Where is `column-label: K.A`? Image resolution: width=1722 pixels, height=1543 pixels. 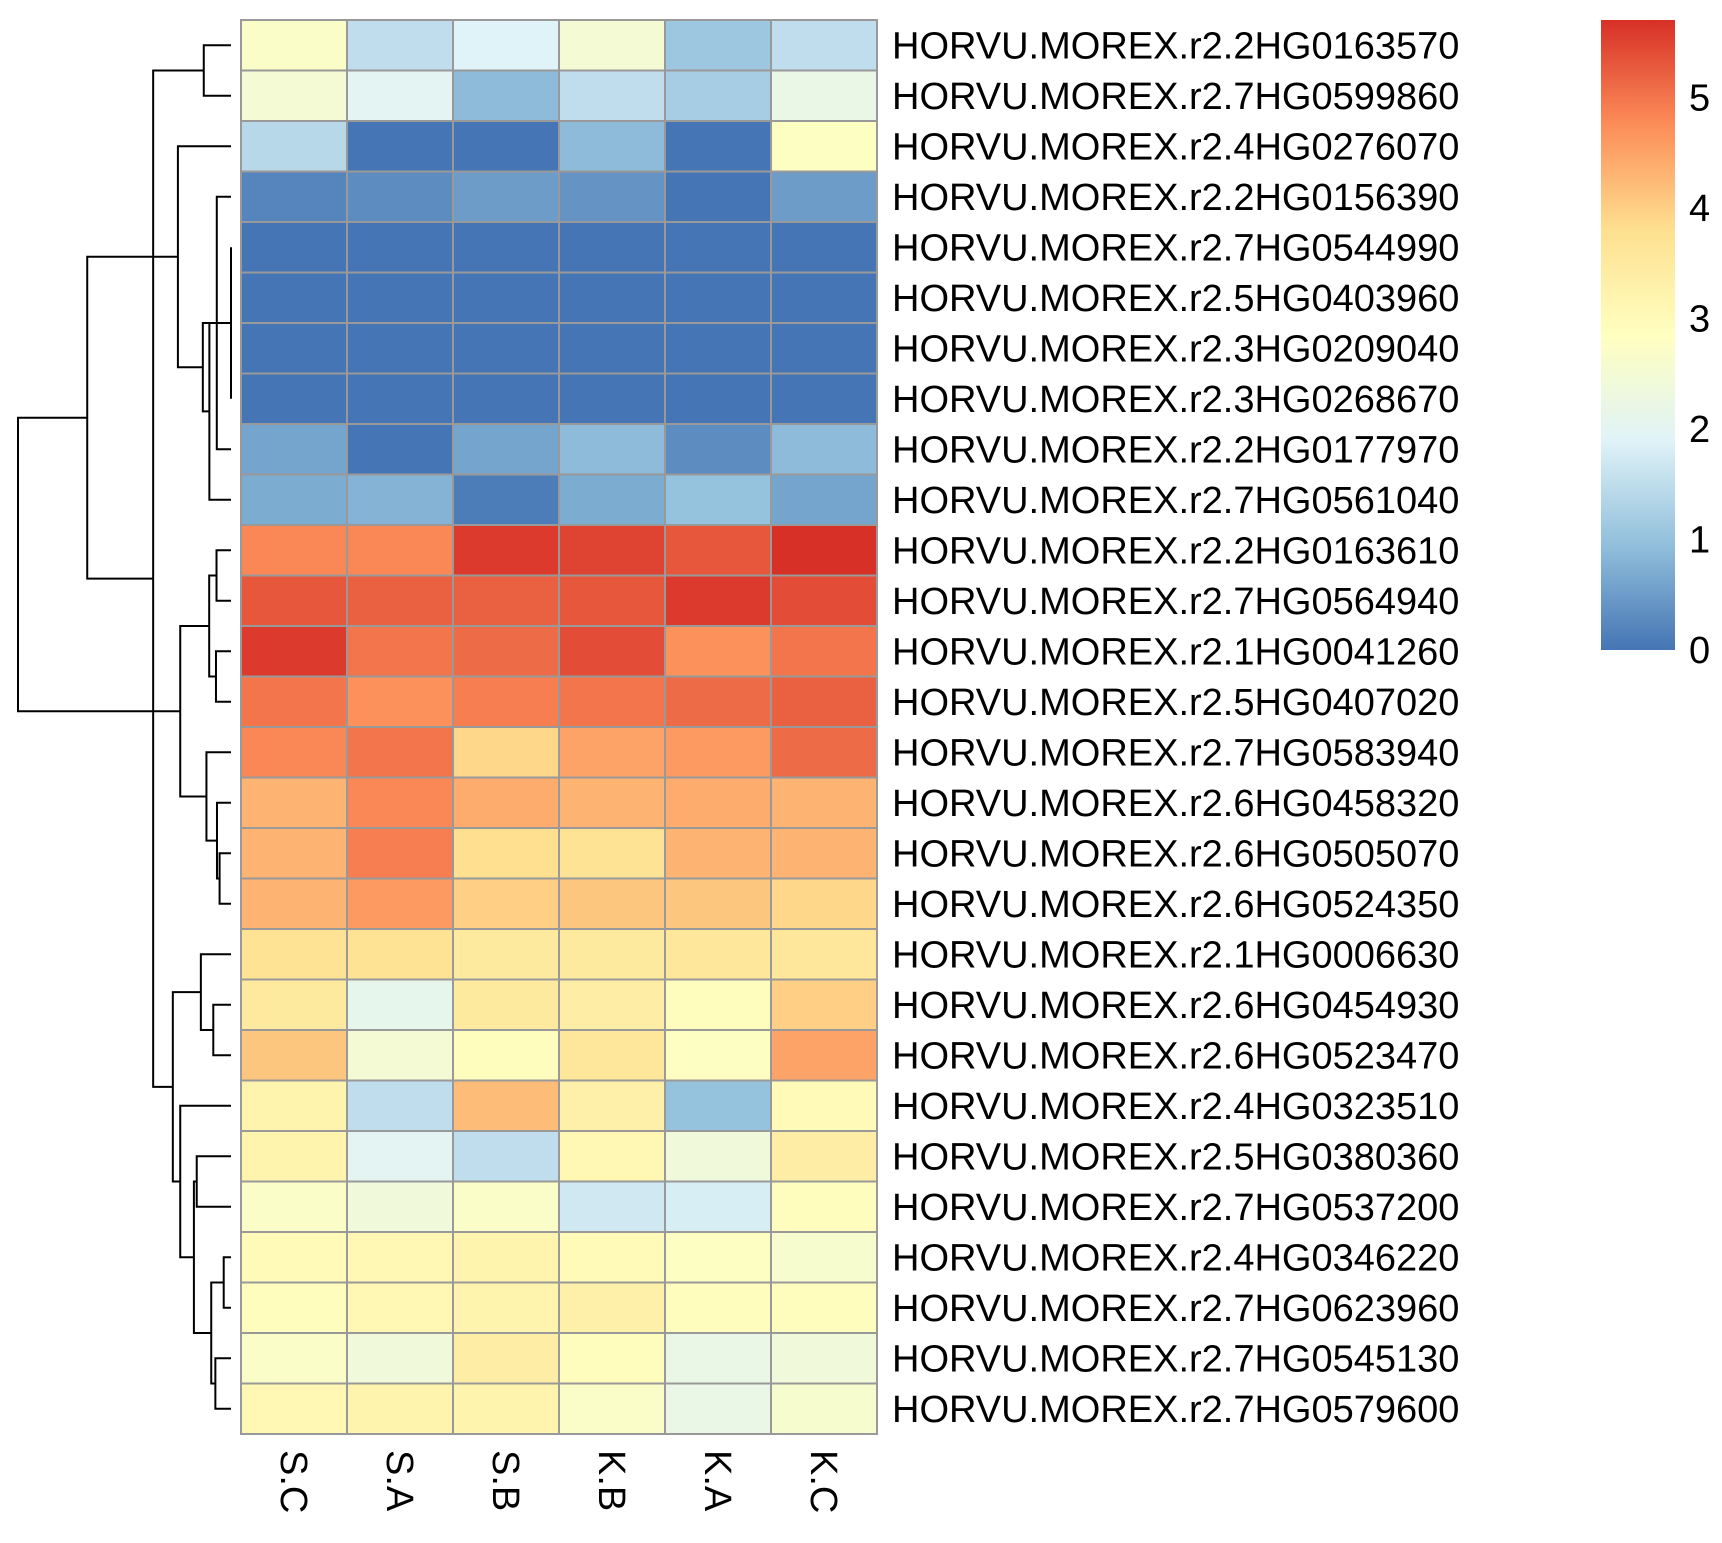 column-label: K.A is located at coordinates (717, 1481).